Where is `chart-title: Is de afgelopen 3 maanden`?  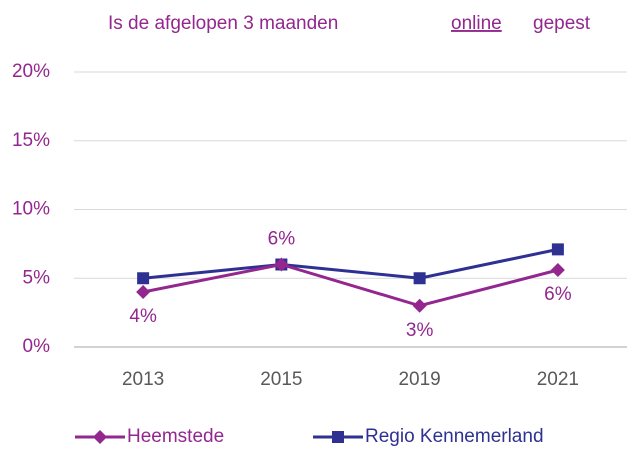
chart-title: Is de afgelopen 3 maanden is located at coordinates (223, 23).